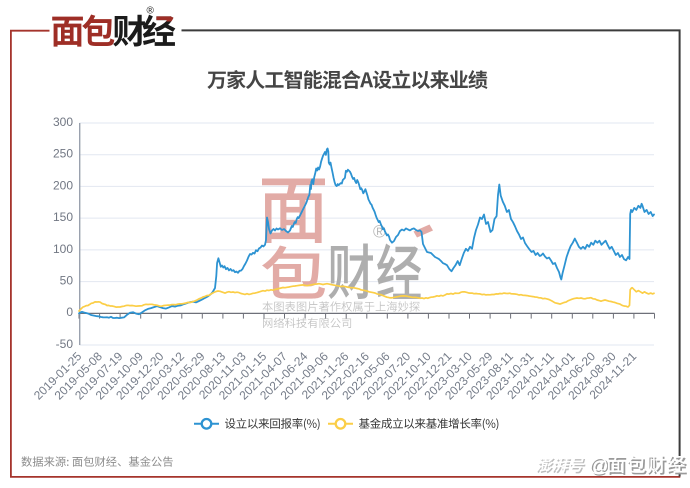  What do you see at coordinates (67, 281) in the screenshot?
I see `svg-text: 50` at bounding box center [67, 281].